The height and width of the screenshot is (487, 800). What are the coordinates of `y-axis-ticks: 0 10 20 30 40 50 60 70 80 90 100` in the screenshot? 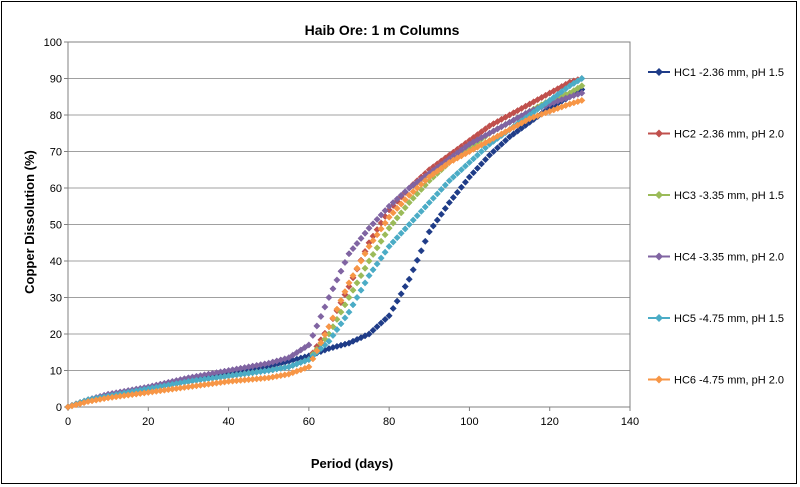 It's located at (56, 225).